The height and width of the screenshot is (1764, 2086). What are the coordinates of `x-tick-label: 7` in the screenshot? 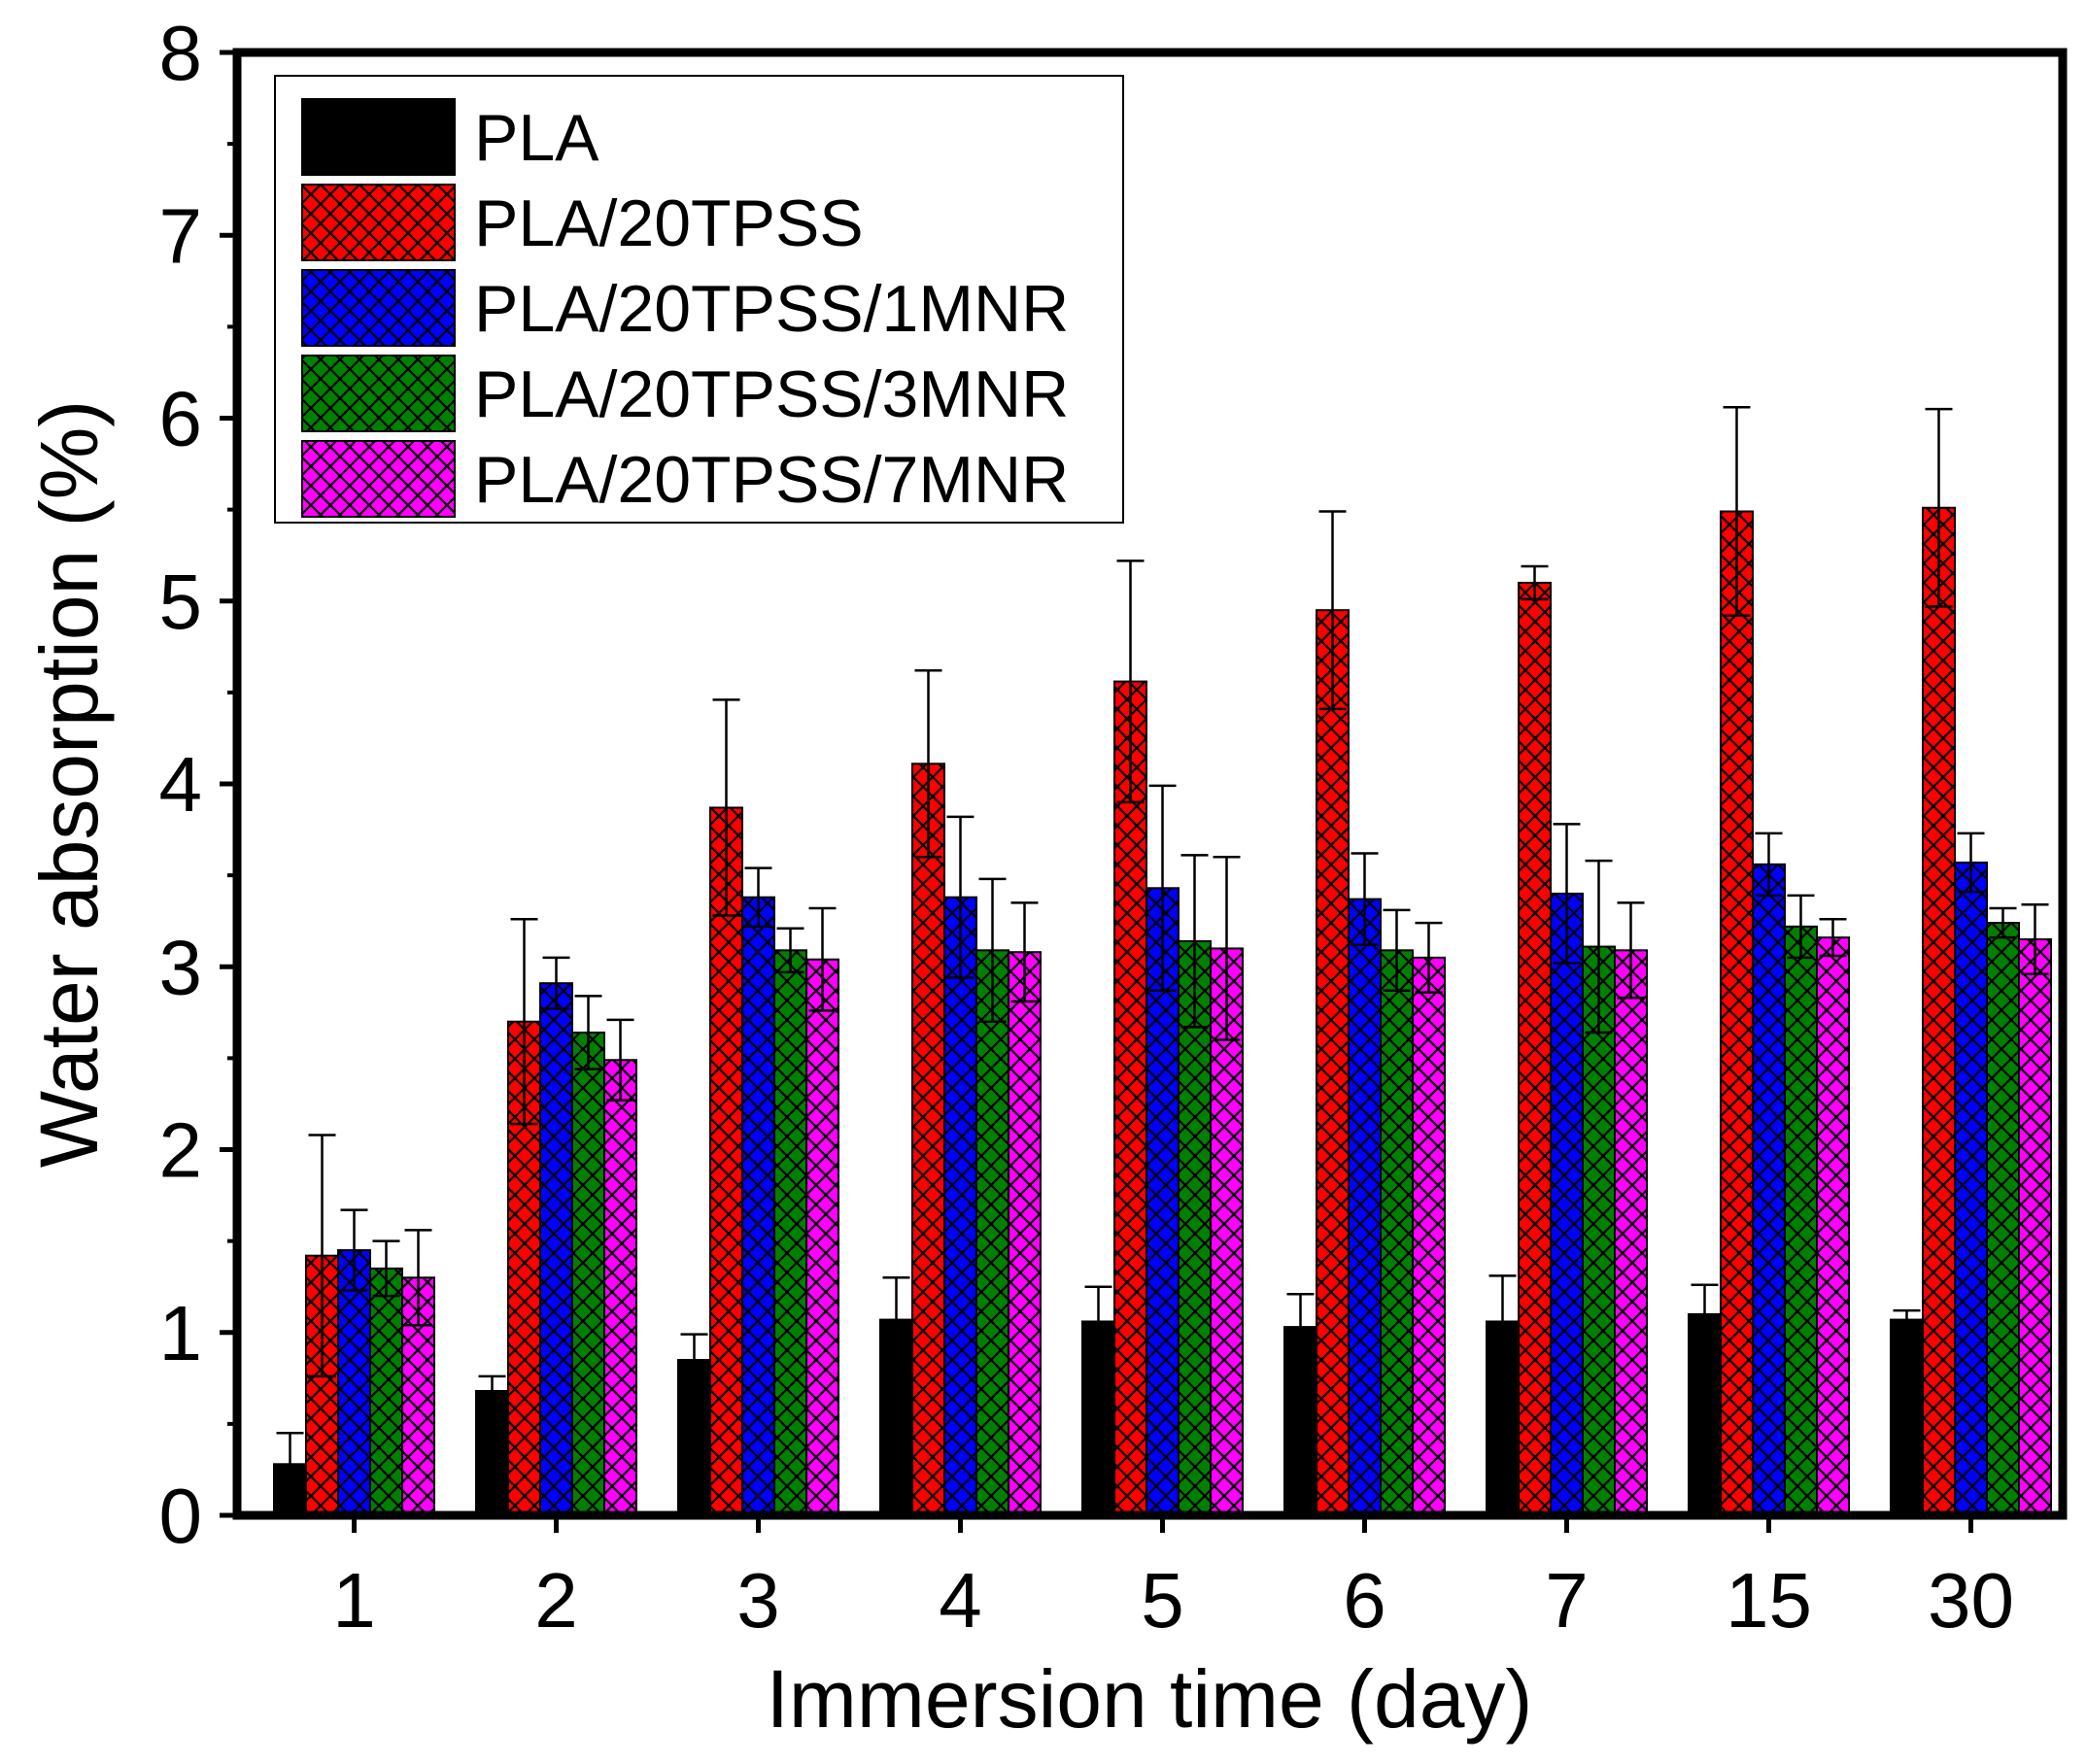 It's located at (1567, 1600).